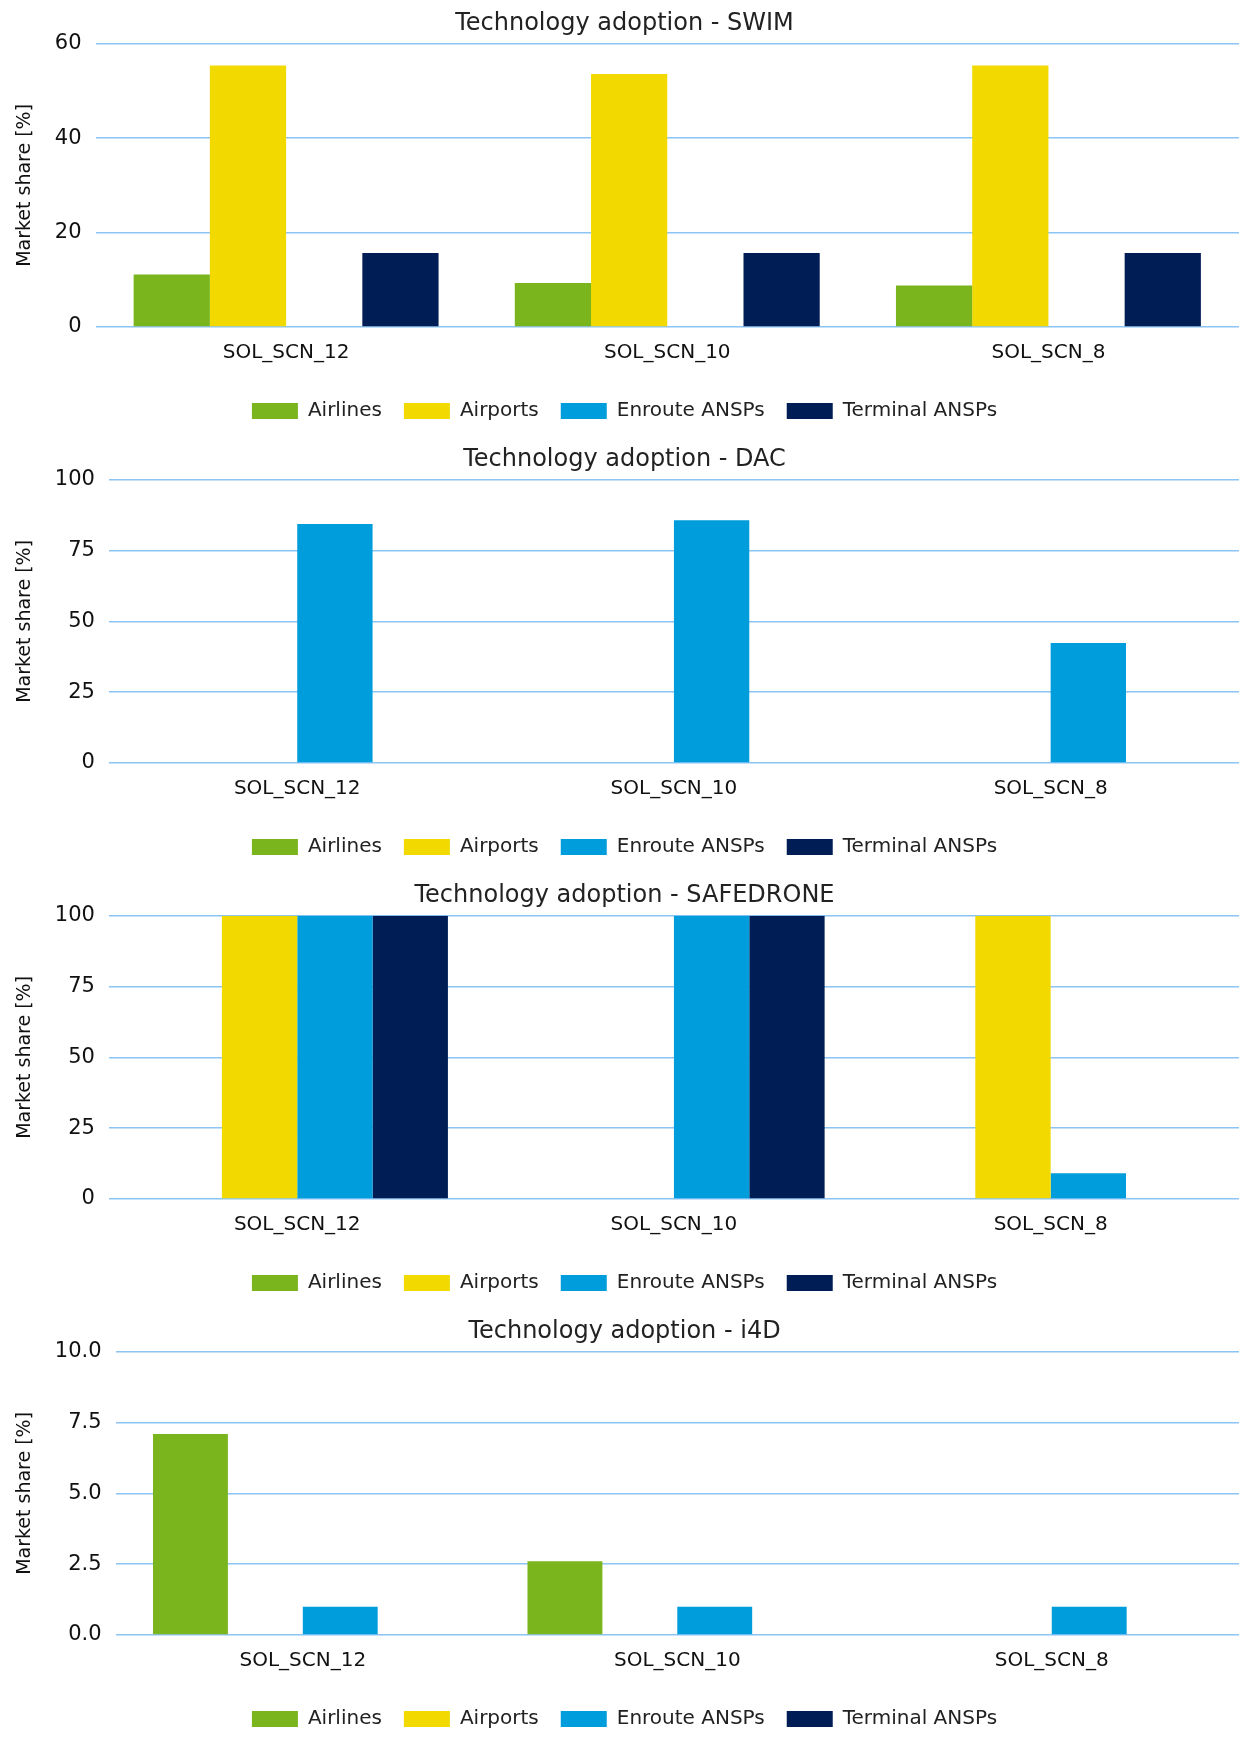 The height and width of the screenshot is (1746, 1259). I want to click on y-tick-label: 10.0, so click(78, 1350).